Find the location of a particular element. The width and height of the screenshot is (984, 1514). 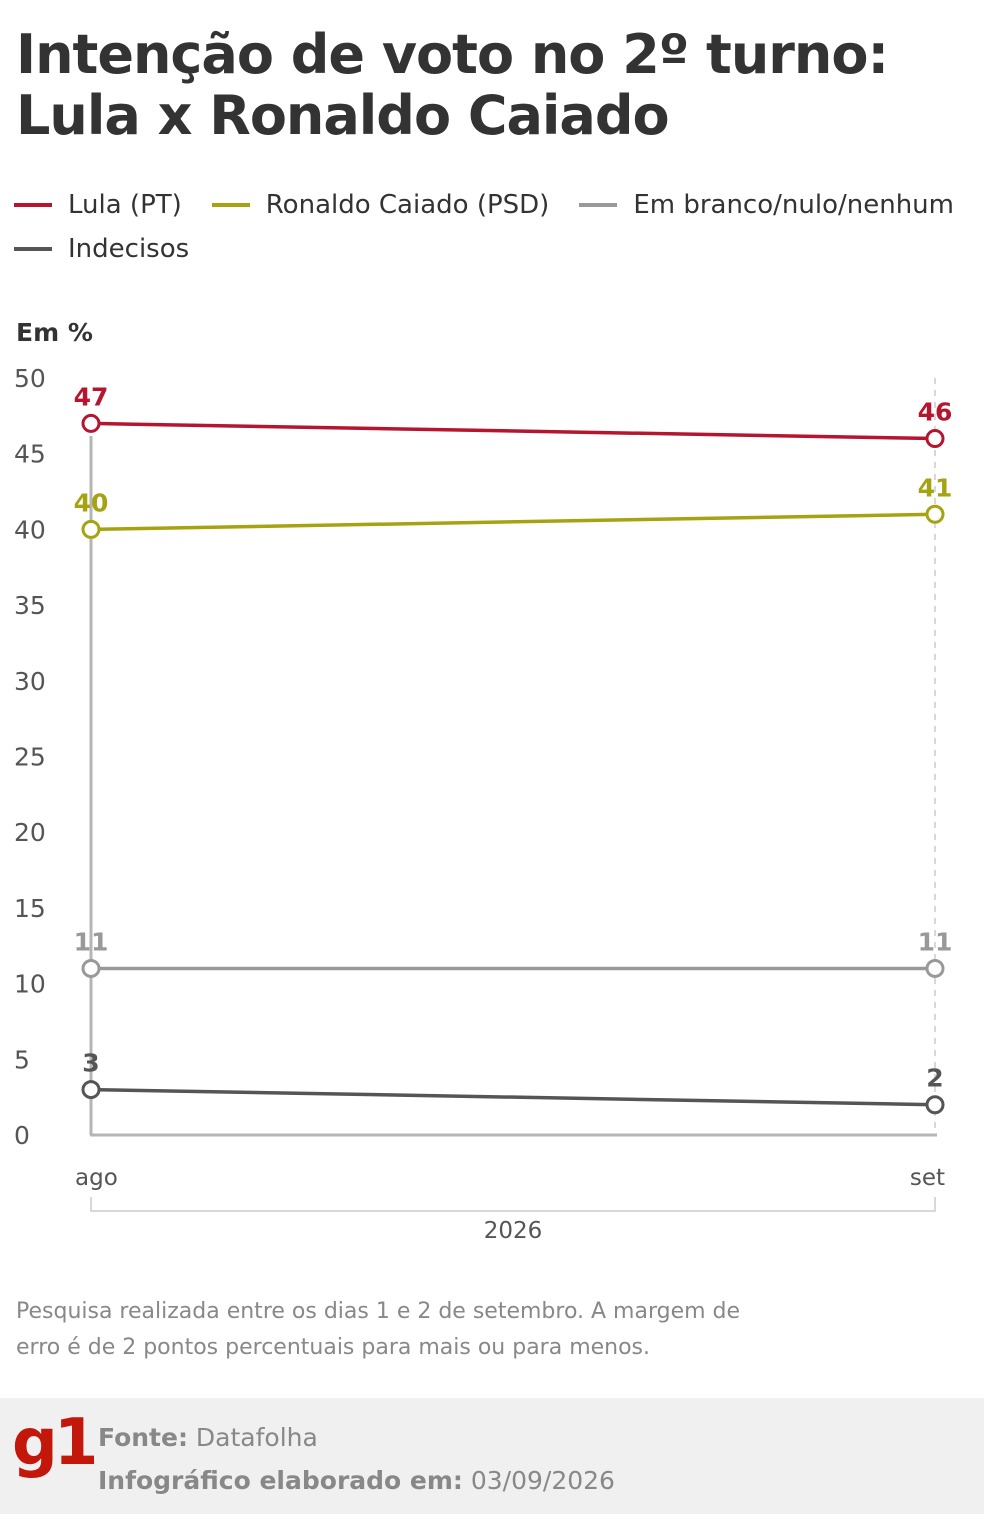

legend-item-caiado: Ronaldo Caiado (PSD) is located at coordinates (380, 205).